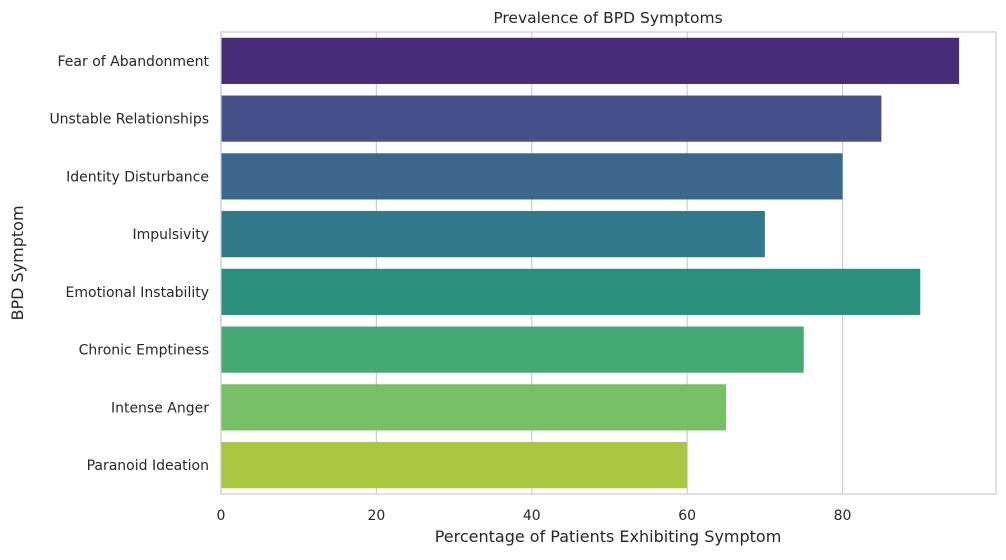 The width and height of the screenshot is (1006, 560). What do you see at coordinates (129, 120) in the screenshot?
I see `y-tick-label: Unstable Relationships` at bounding box center [129, 120].